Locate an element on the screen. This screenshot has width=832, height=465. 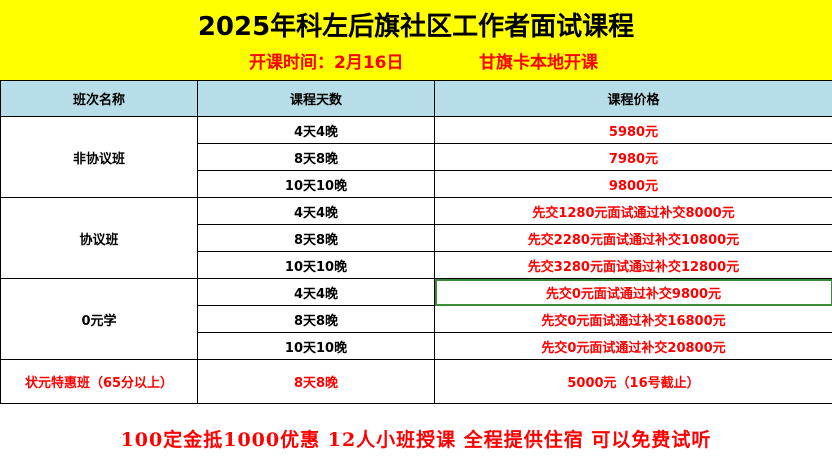
table-row: 10天10晚 先交0元面试通过补交20800元 is located at coordinates (416, 346).